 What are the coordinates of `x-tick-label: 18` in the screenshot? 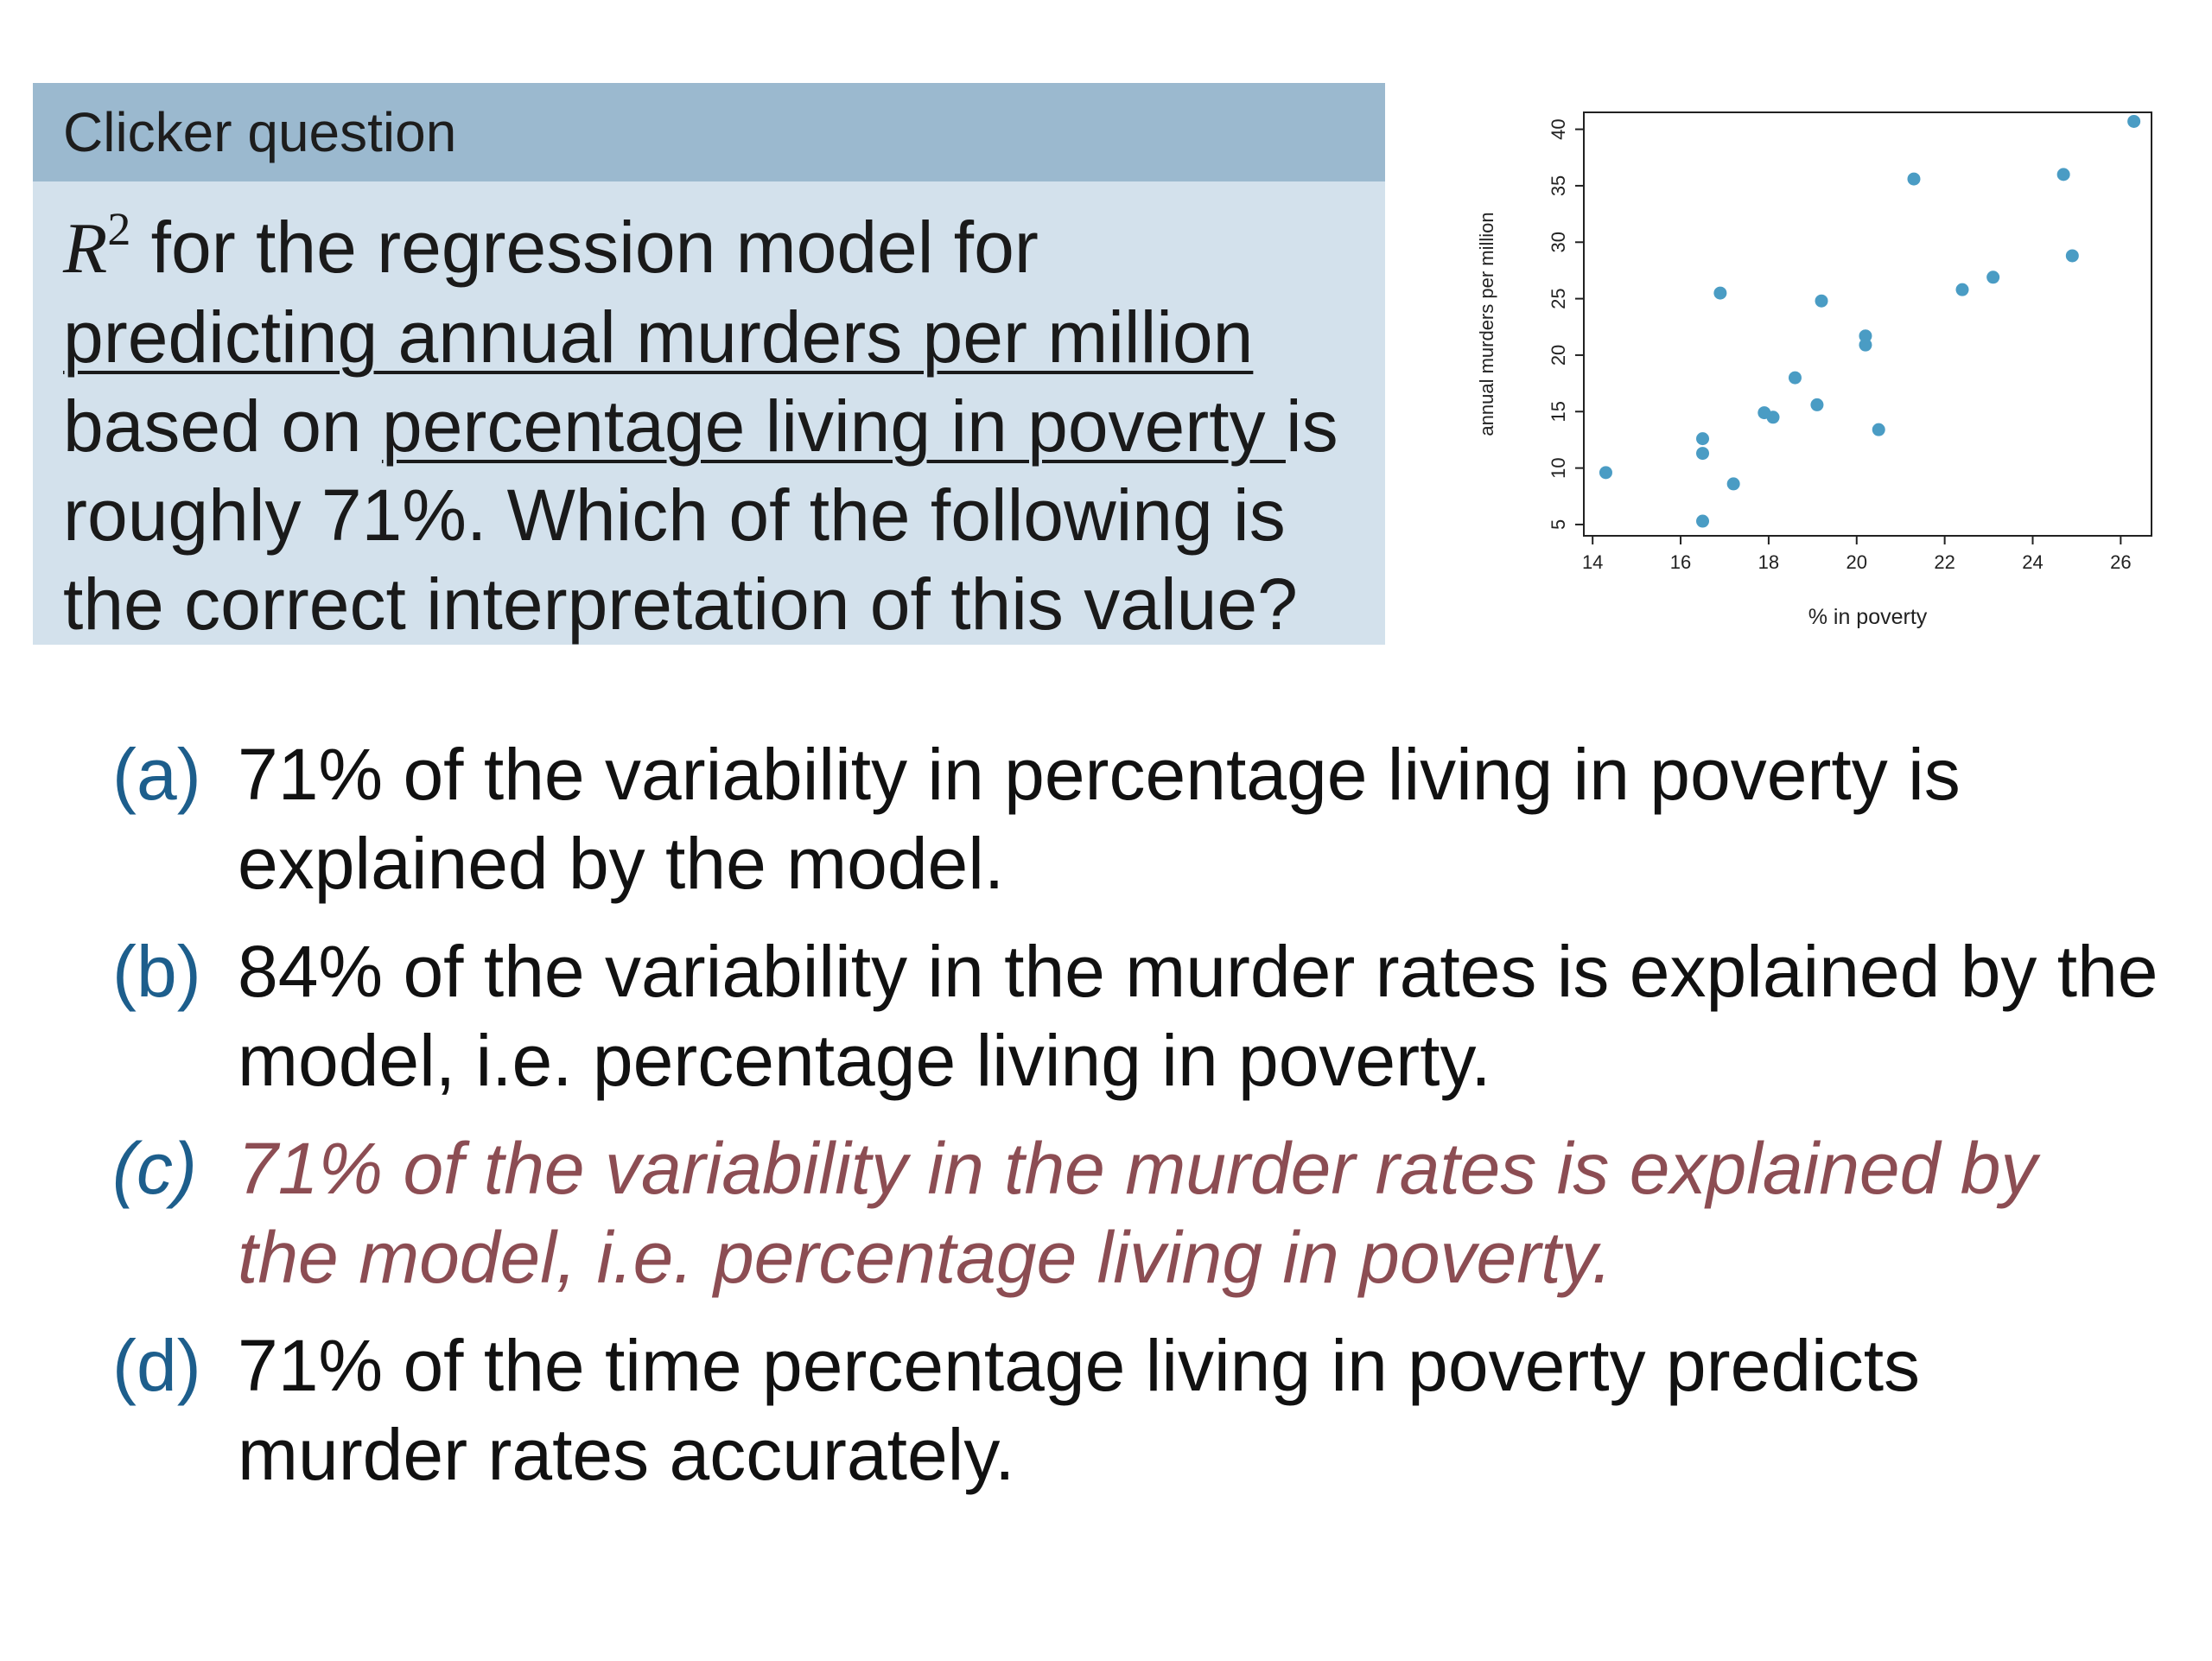 It's located at (1768, 562).